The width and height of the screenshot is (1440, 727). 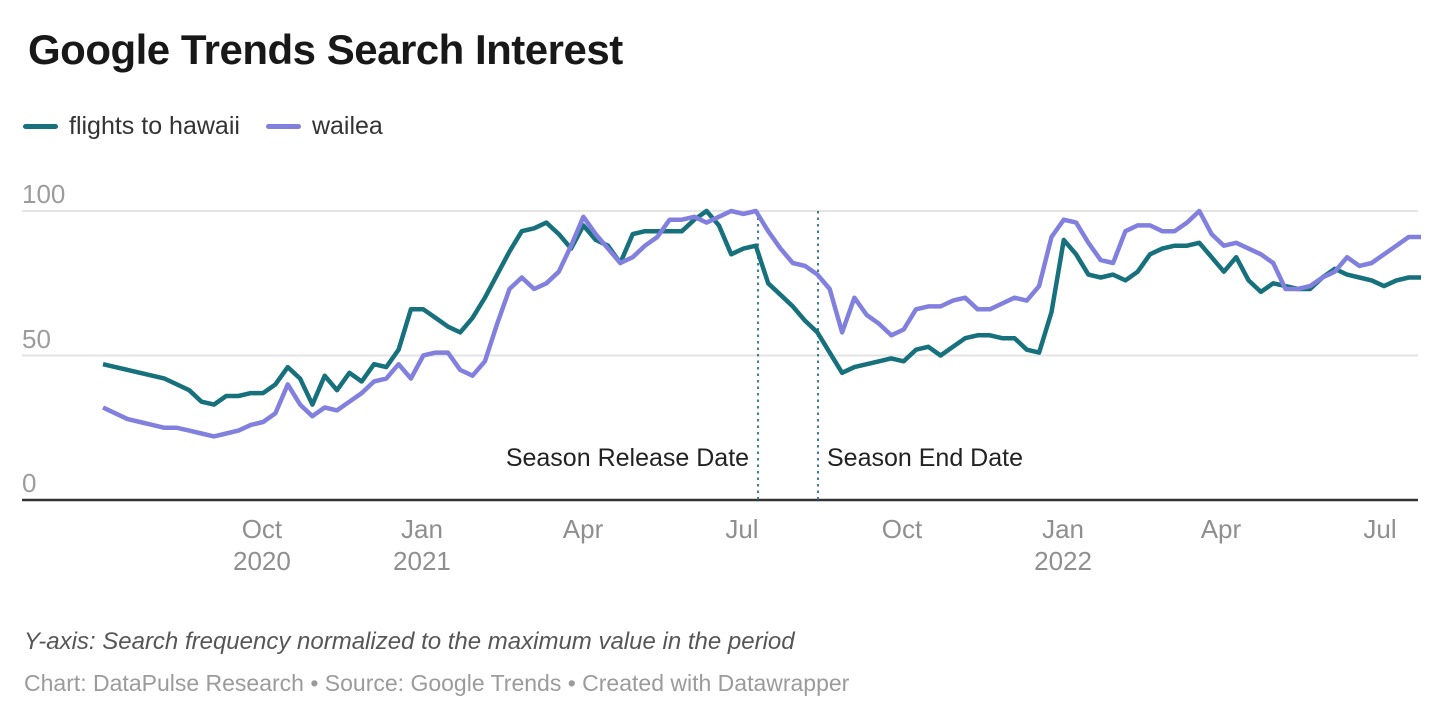 What do you see at coordinates (347, 126) in the screenshot?
I see `legend-label-wailea: wailea` at bounding box center [347, 126].